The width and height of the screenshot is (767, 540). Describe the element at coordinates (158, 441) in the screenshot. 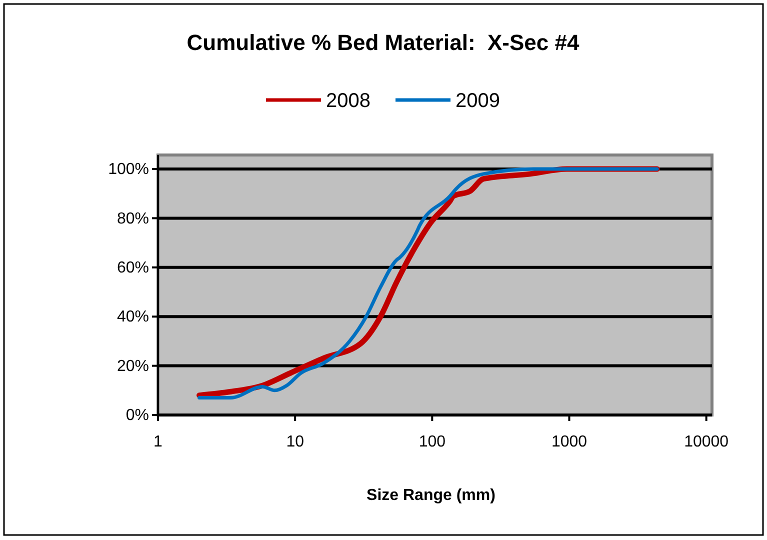

I see `x-tick-label: 1` at that location.